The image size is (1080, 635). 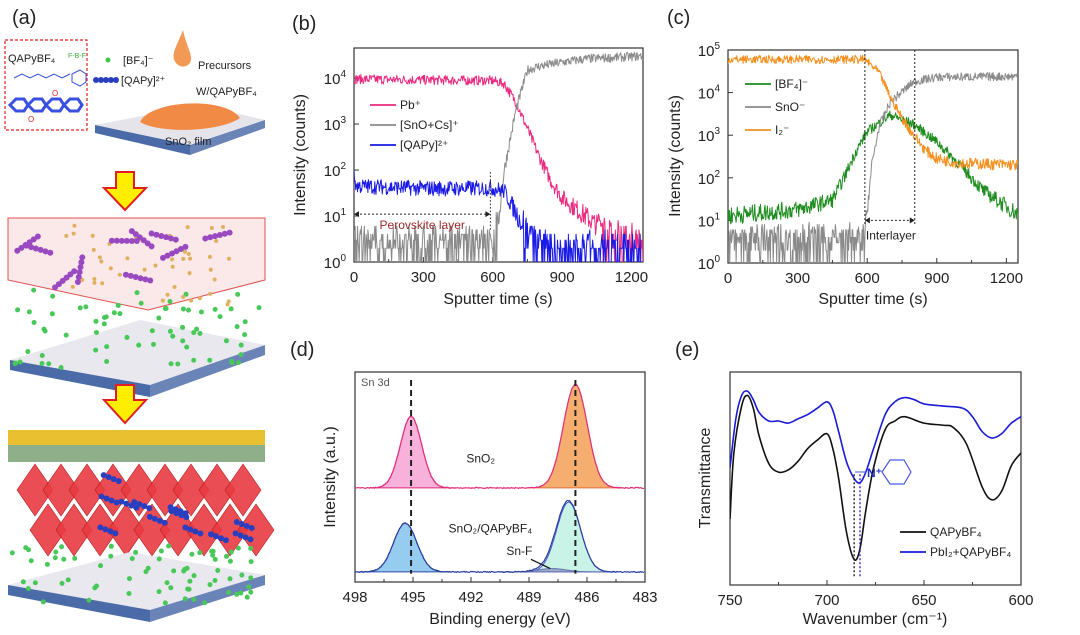 I want to click on svg-text: F-B-F, so click(x=77, y=56).